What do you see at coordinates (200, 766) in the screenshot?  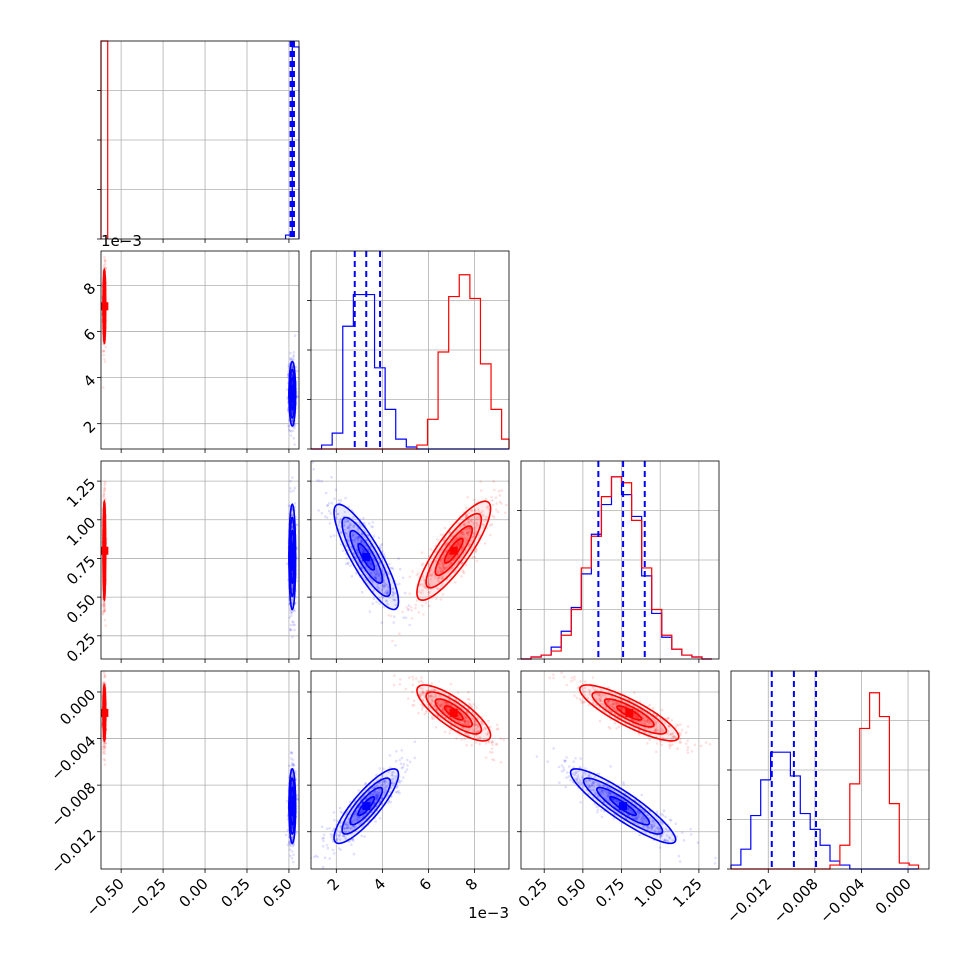 I see `panel-content` at bounding box center [200, 766].